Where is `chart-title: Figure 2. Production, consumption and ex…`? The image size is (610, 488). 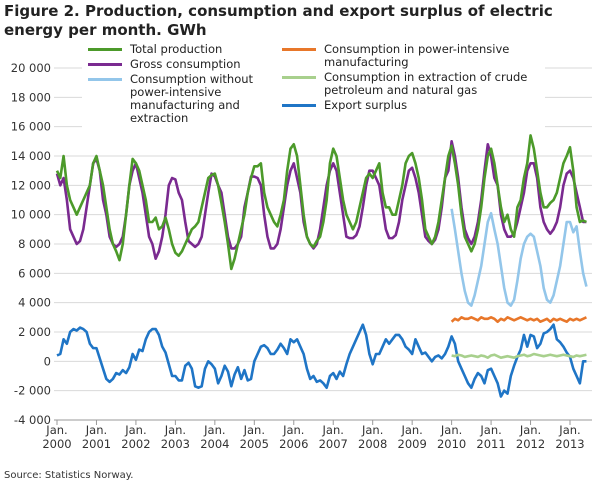
chart-title: Figure 2. Production, consumption and ex… is located at coordinates (278, 20).